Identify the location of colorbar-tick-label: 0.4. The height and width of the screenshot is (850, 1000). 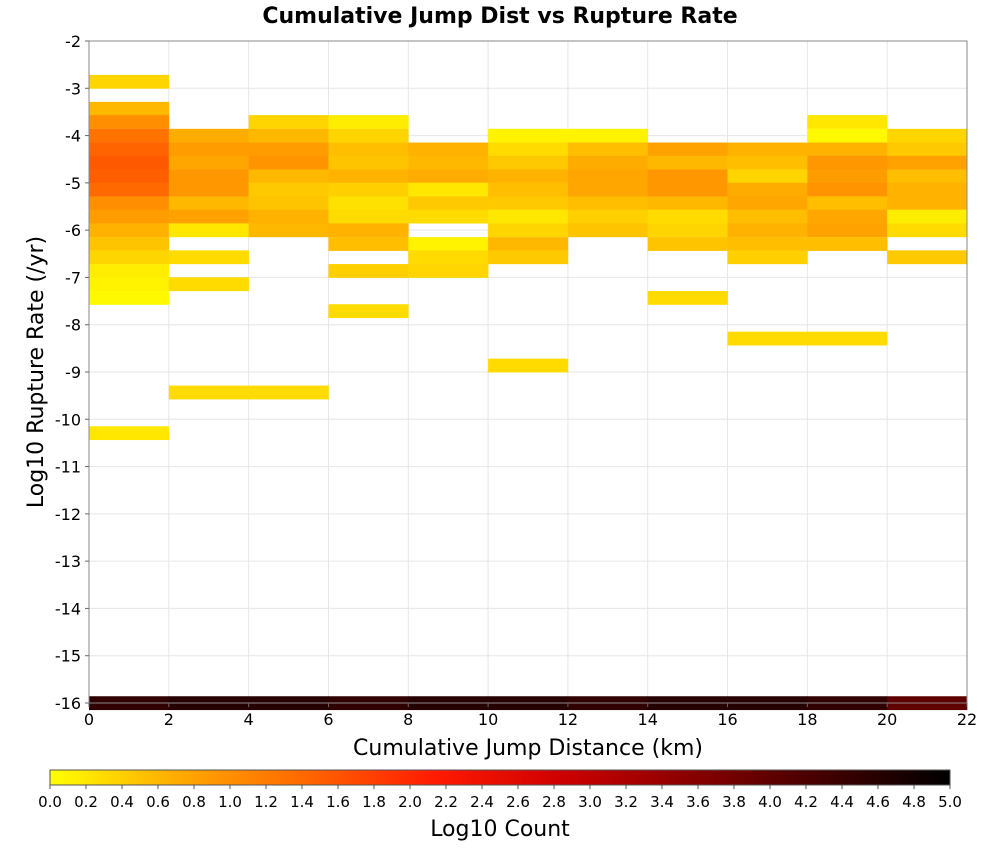
(122, 802).